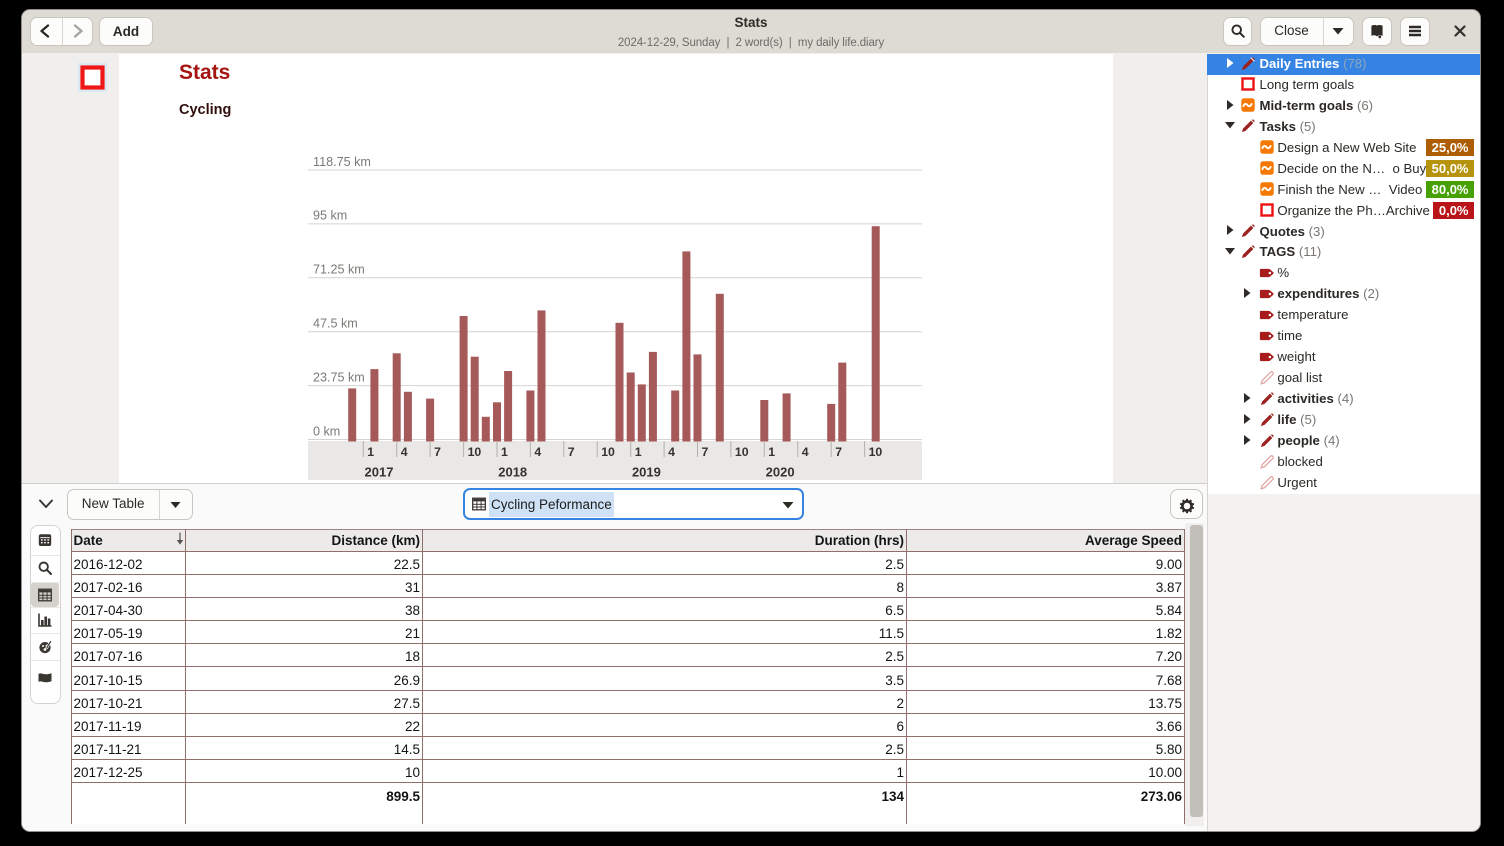  Describe the element at coordinates (780, 472) in the screenshot. I see `svg-text: 2020` at that location.